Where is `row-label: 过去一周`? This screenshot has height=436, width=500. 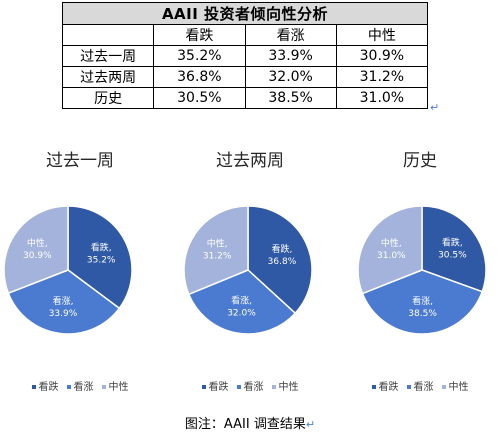 row-label: 过去一周 is located at coordinates (108, 56).